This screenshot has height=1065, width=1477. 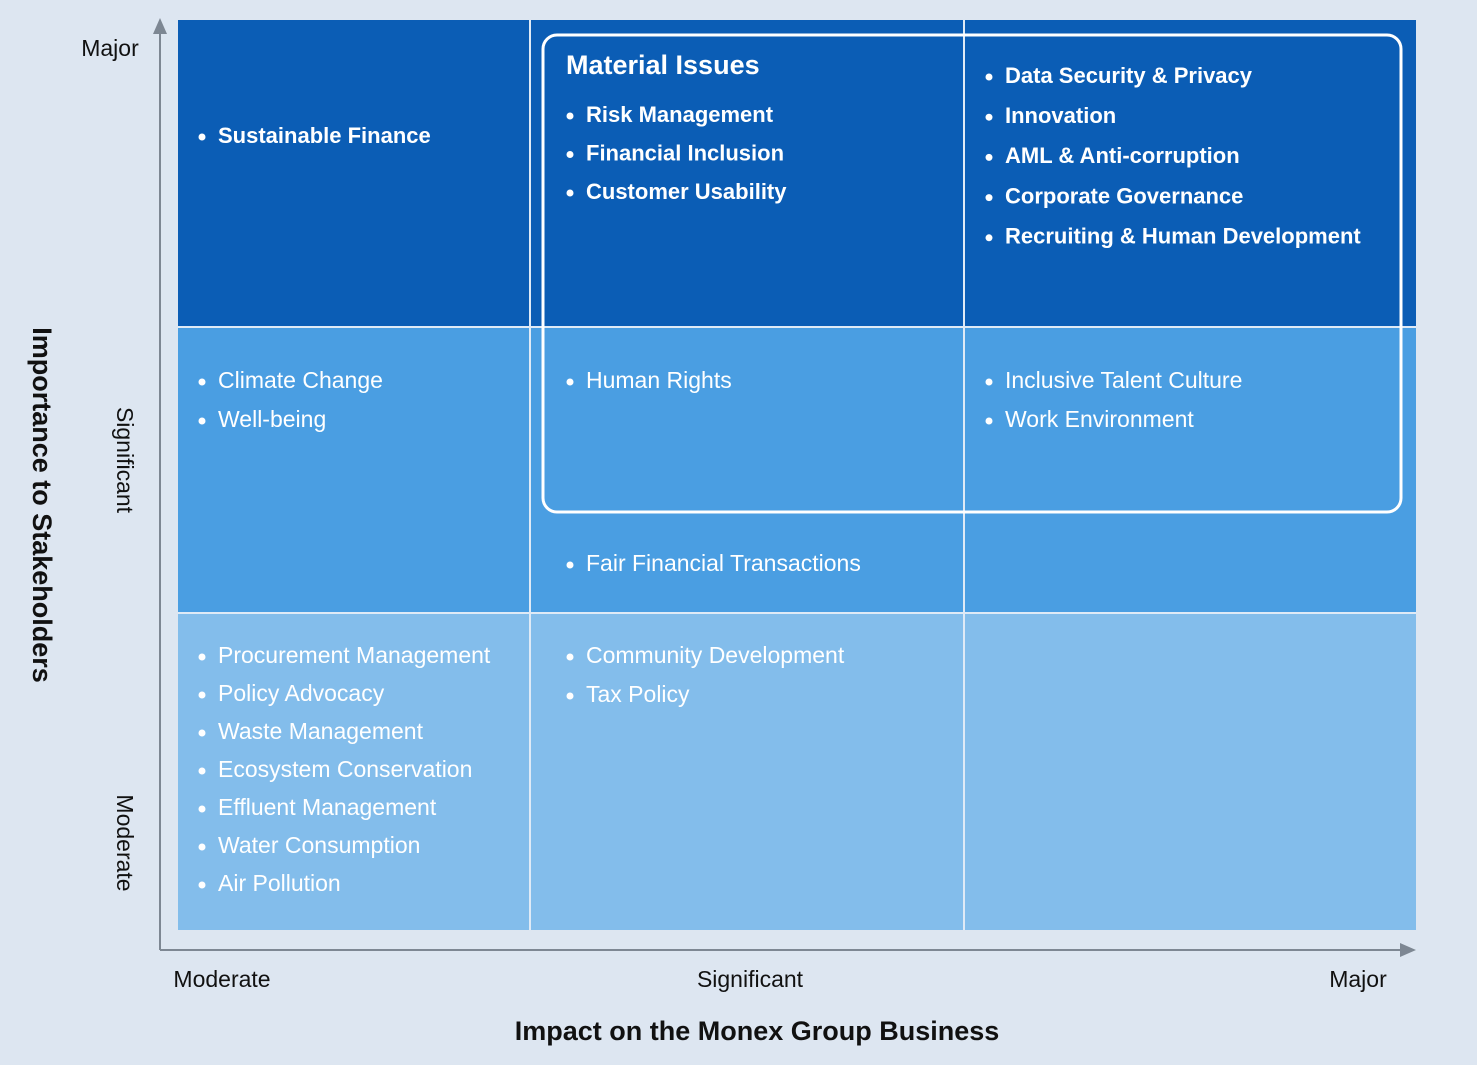 What do you see at coordinates (301, 693) in the screenshot?
I see `issue-item: Policy Advocacy` at bounding box center [301, 693].